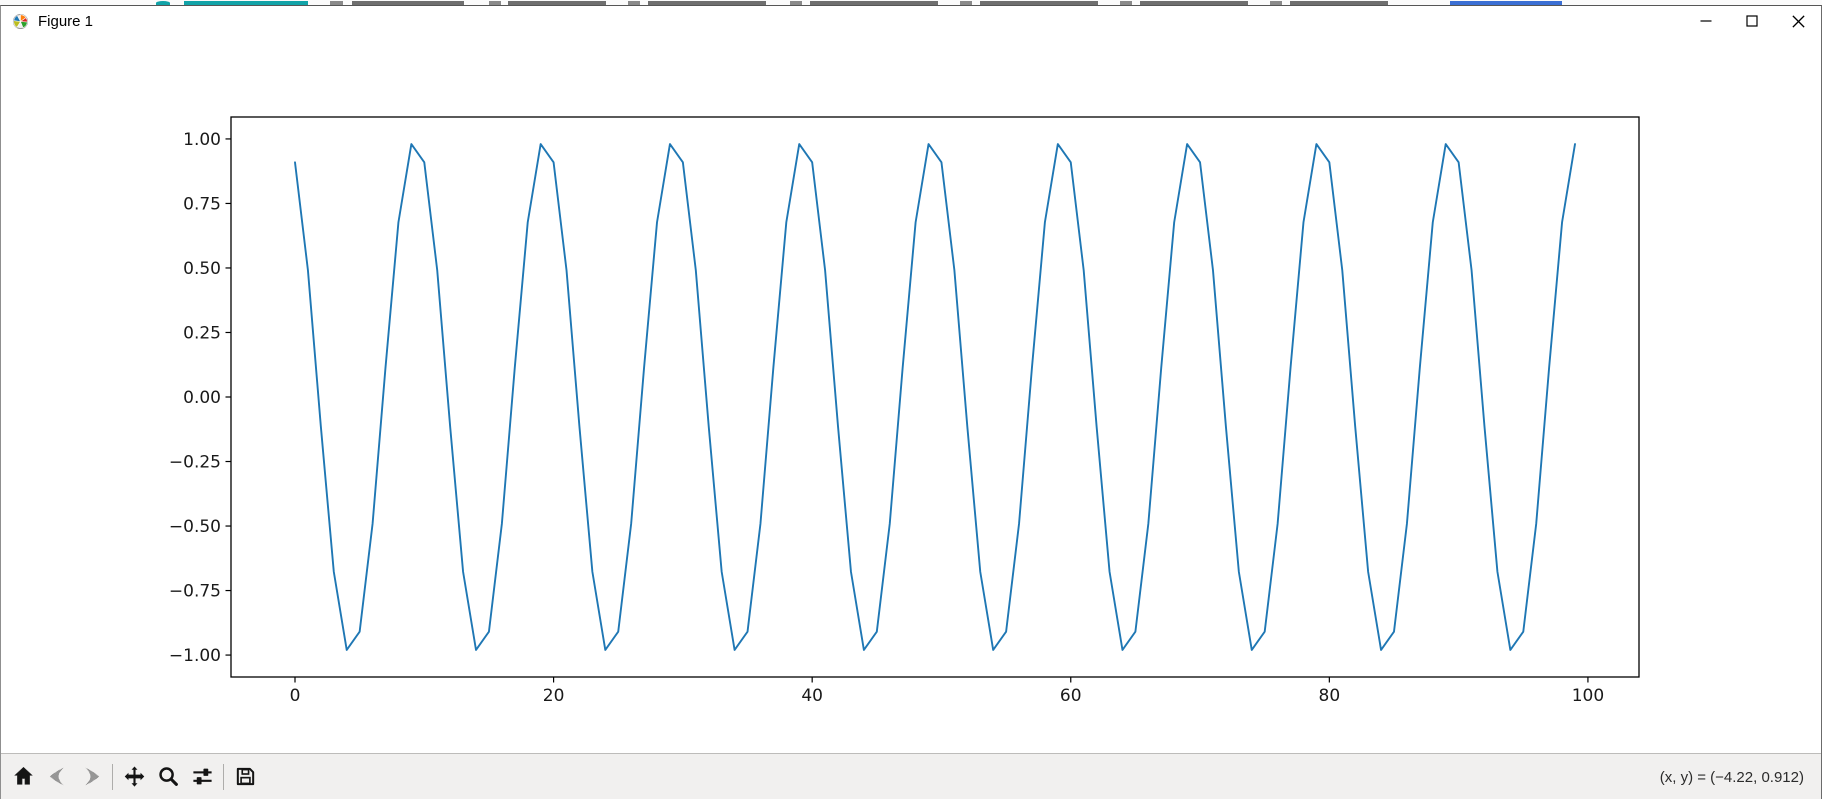  I want to click on x-tick-label: 80, so click(1330, 696).